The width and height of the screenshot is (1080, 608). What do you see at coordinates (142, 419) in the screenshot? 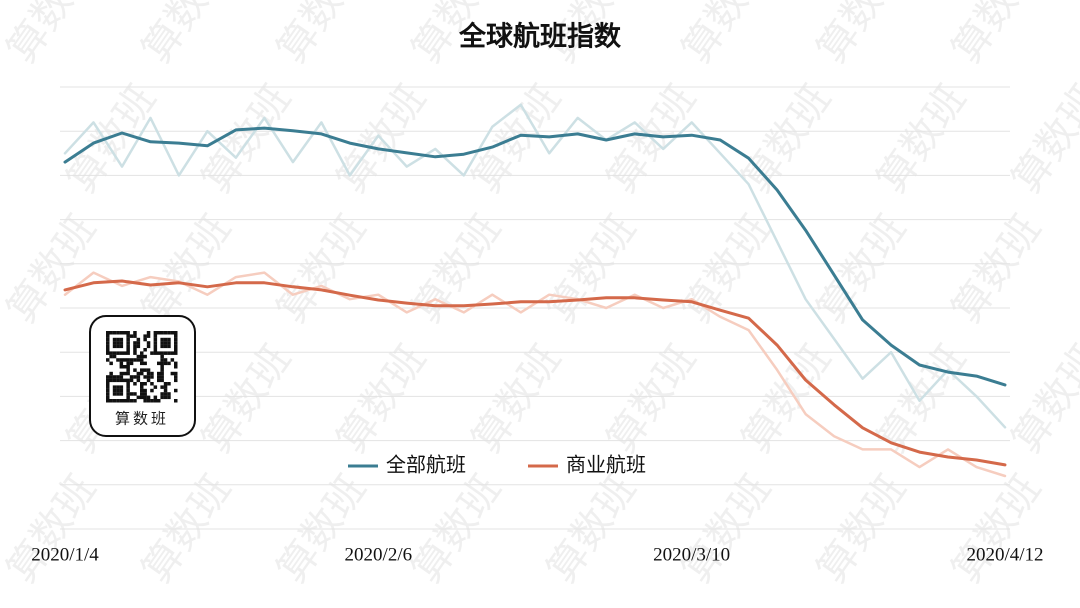
I see `badge-text: 算数班` at bounding box center [142, 419].